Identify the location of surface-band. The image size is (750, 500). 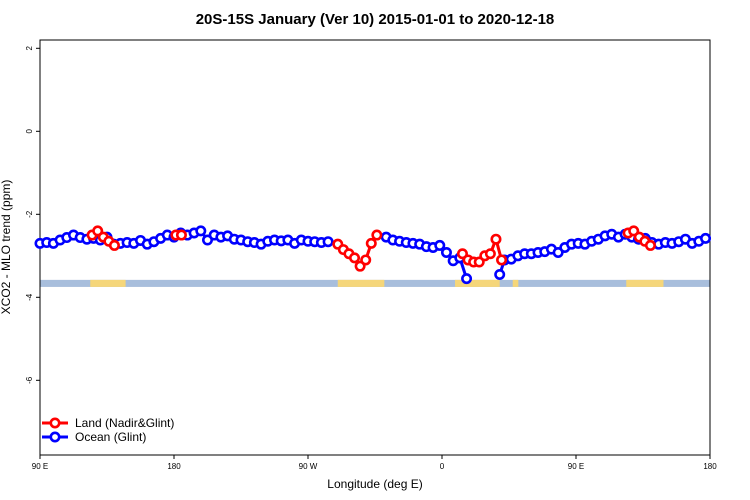
(375, 283).